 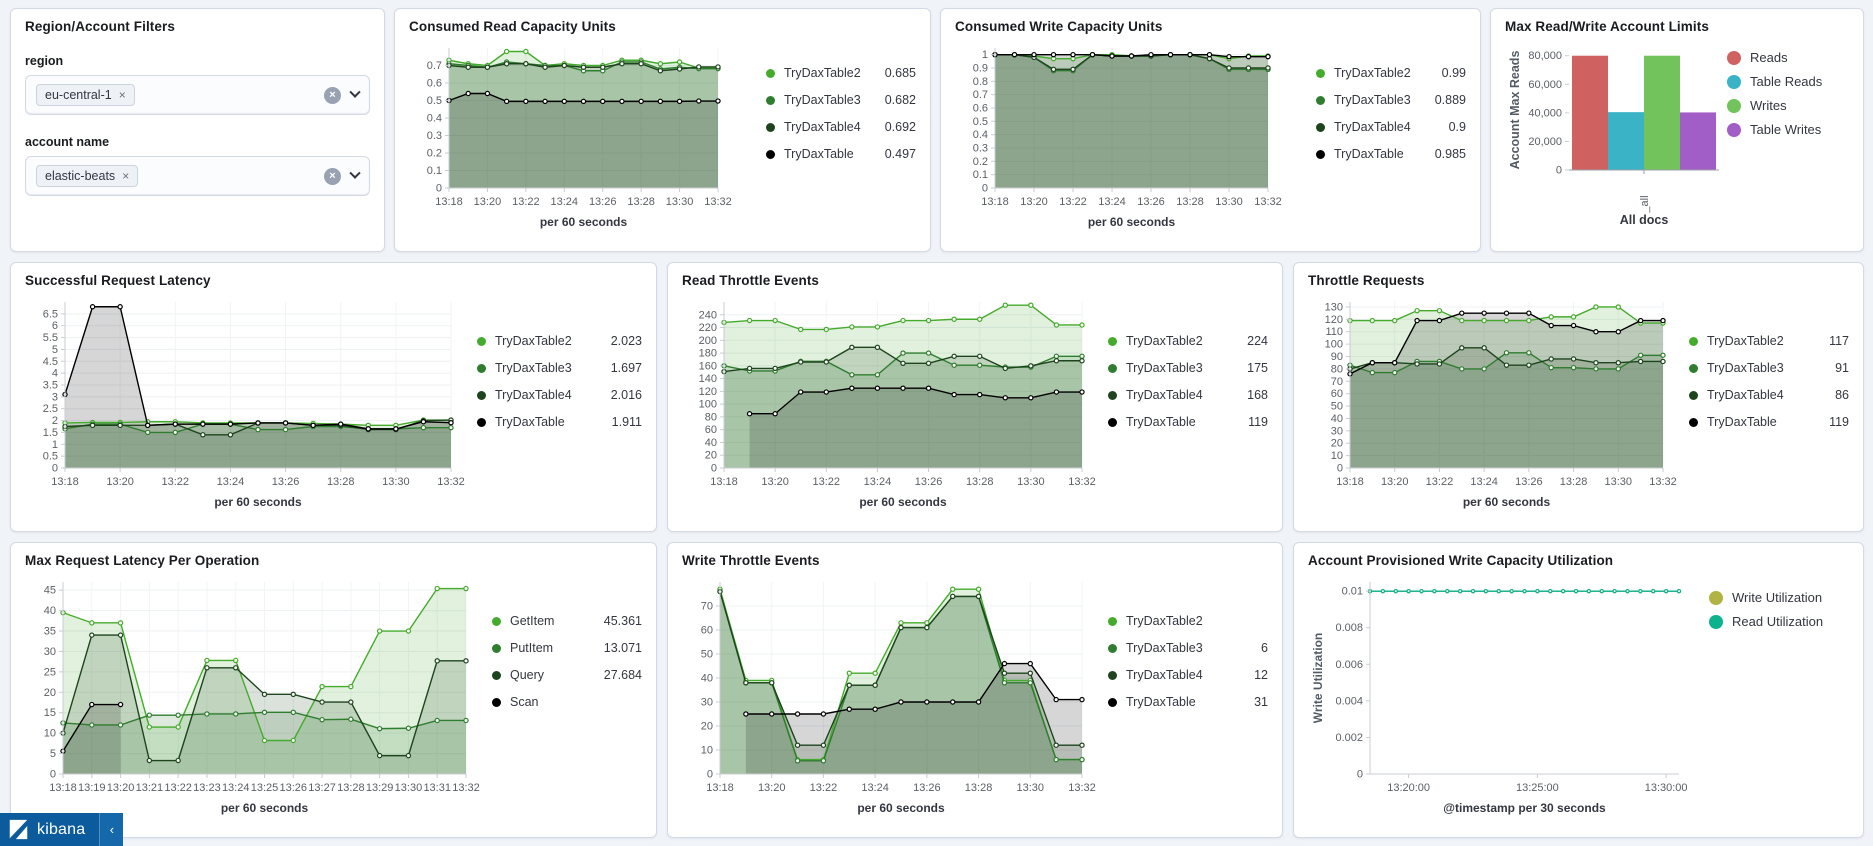 I want to click on legend-item: TryDaxTable2 224, so click(x=1188, y=341).